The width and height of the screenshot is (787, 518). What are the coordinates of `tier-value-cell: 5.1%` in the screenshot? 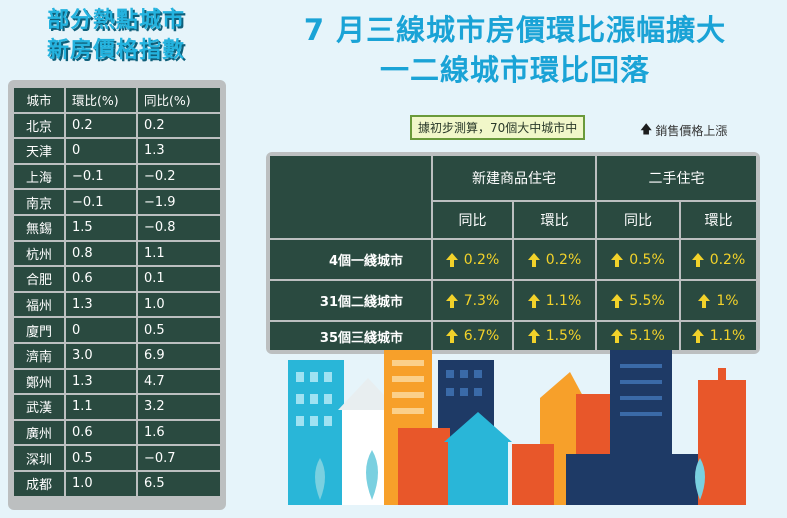 It's located at (638, 336).